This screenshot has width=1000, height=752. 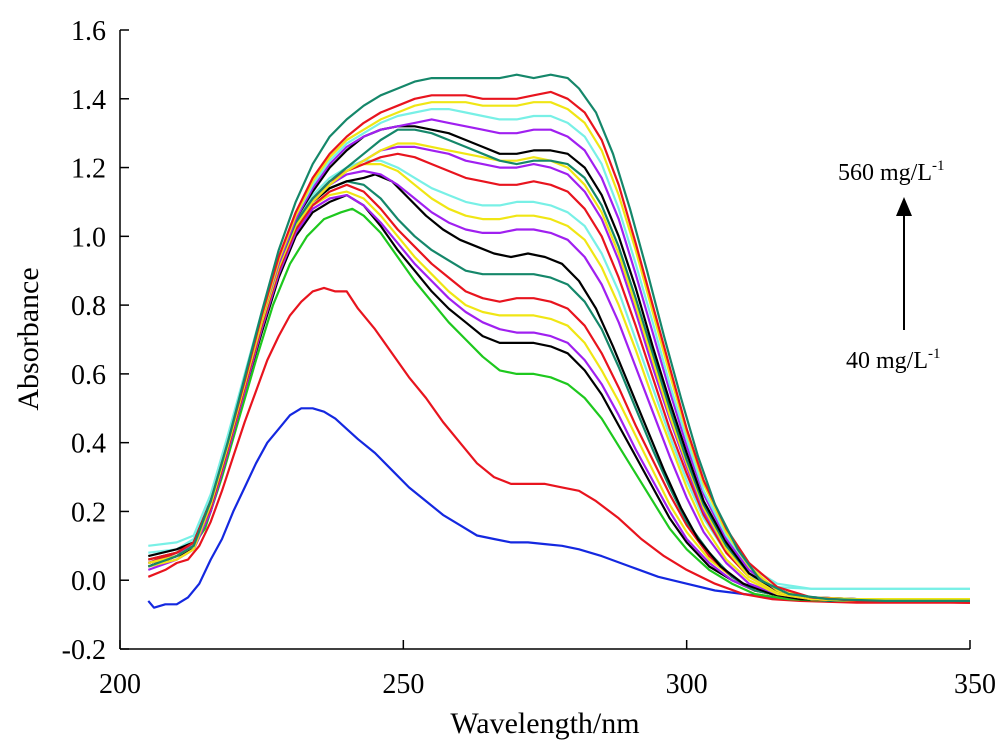 What do you see at coordinates (88, 512) in the screenshot?
I see `y-tick-label: 0.2` at bounding box center [88, 512].